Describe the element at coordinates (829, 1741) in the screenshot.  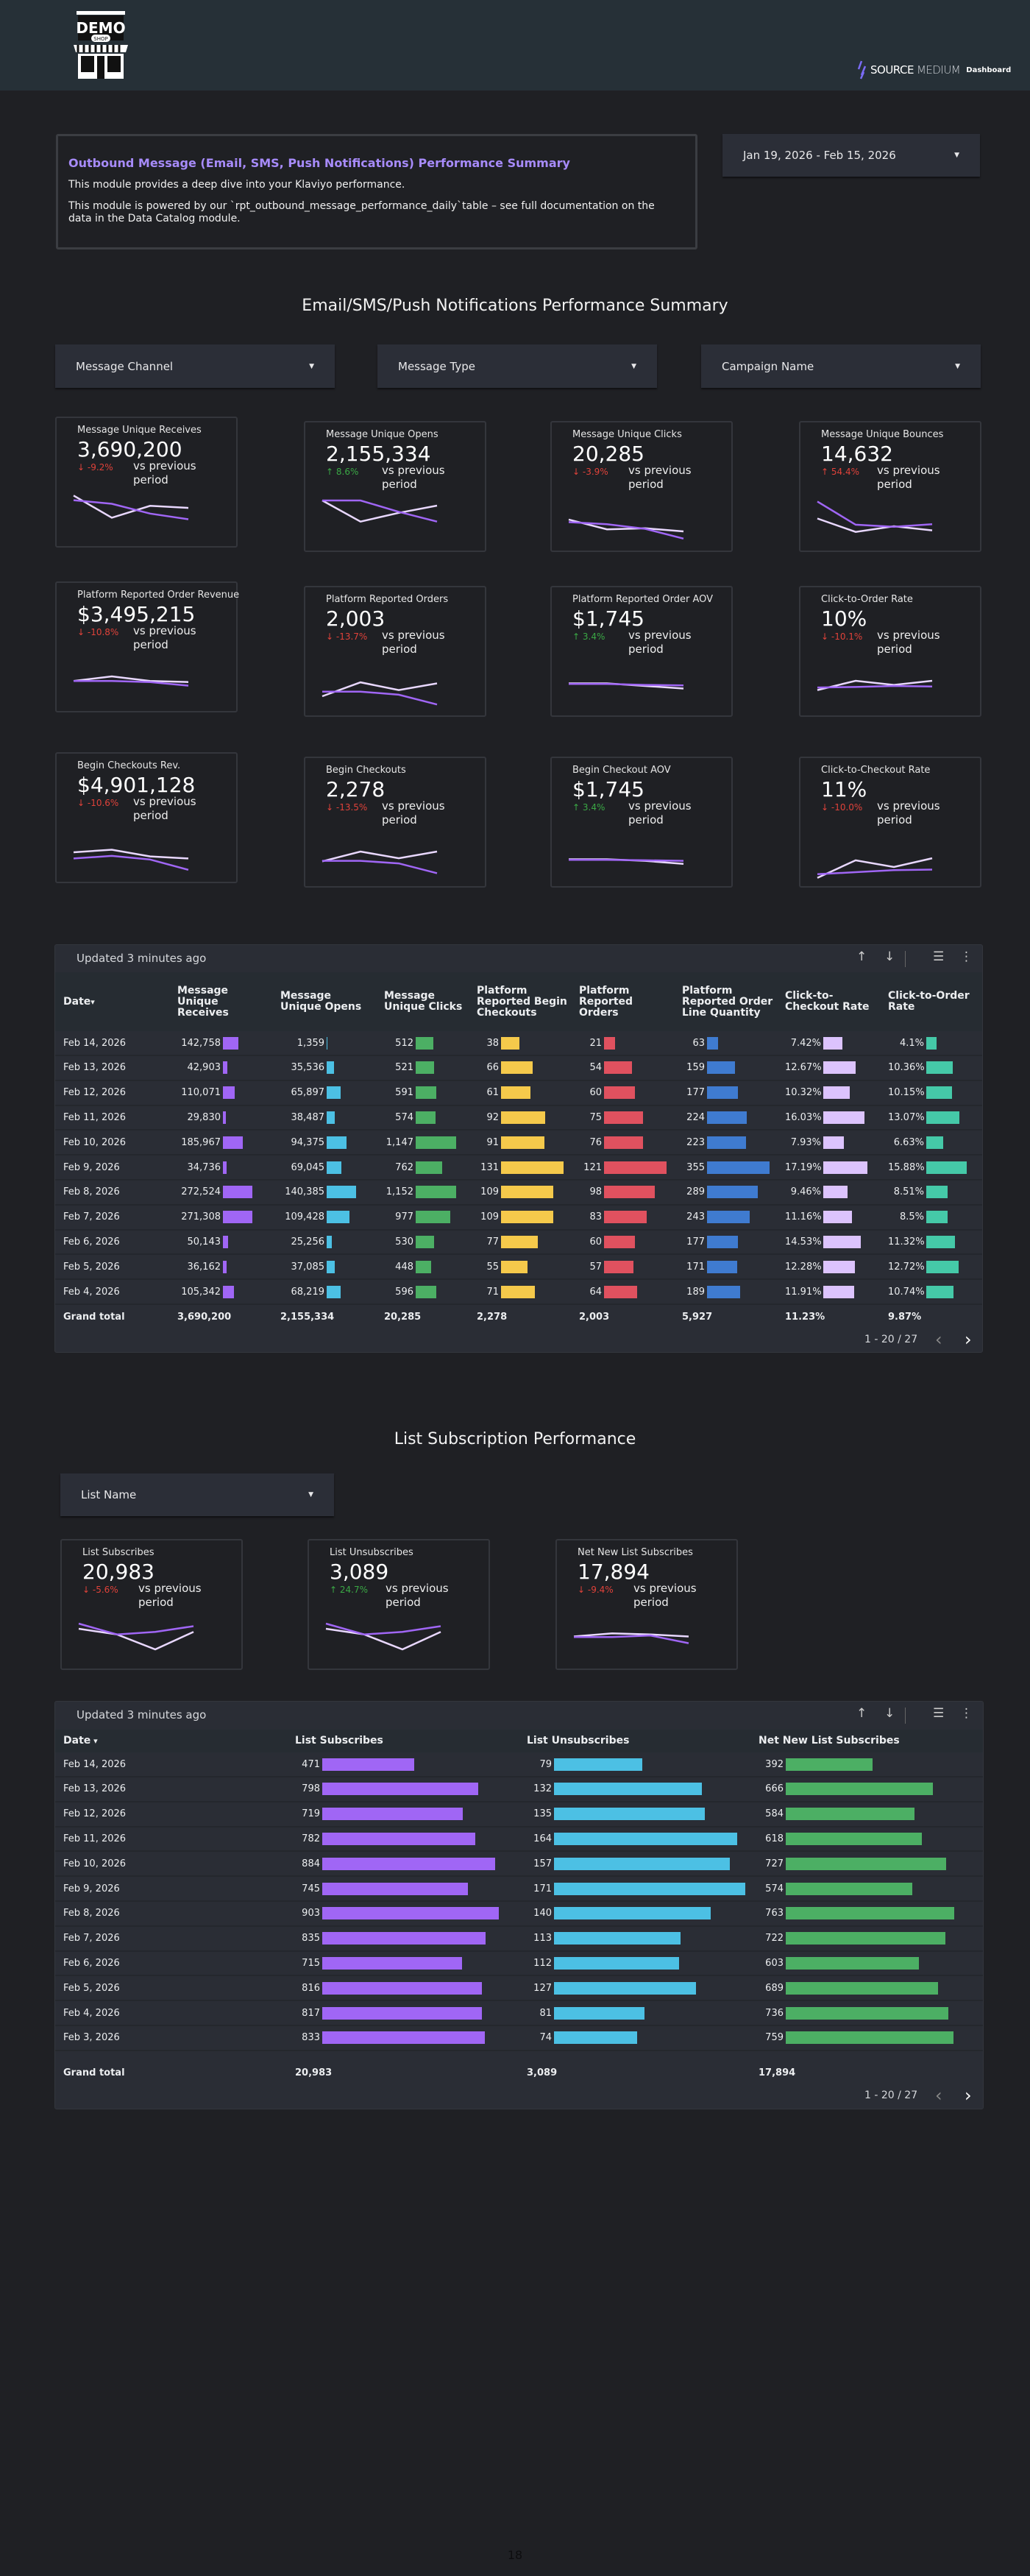
I see `column-header: Net New List Subscribes` at that location.